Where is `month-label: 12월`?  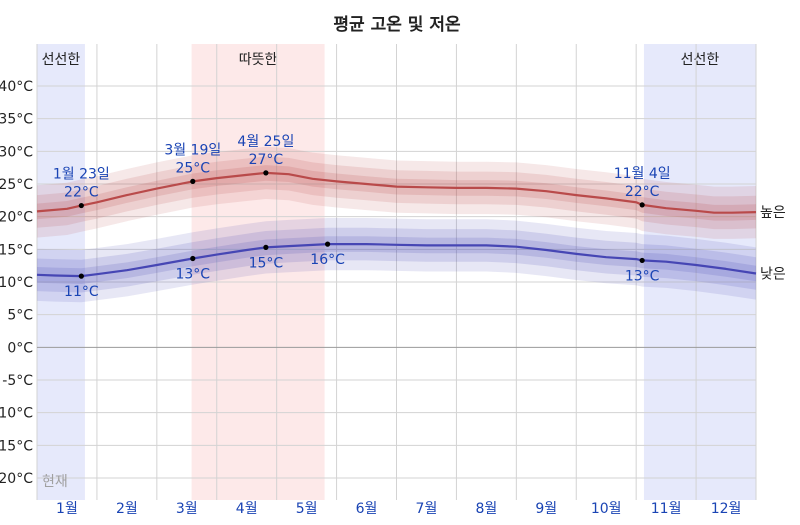 month-label: 12월 is located at coordinates (726, 509).